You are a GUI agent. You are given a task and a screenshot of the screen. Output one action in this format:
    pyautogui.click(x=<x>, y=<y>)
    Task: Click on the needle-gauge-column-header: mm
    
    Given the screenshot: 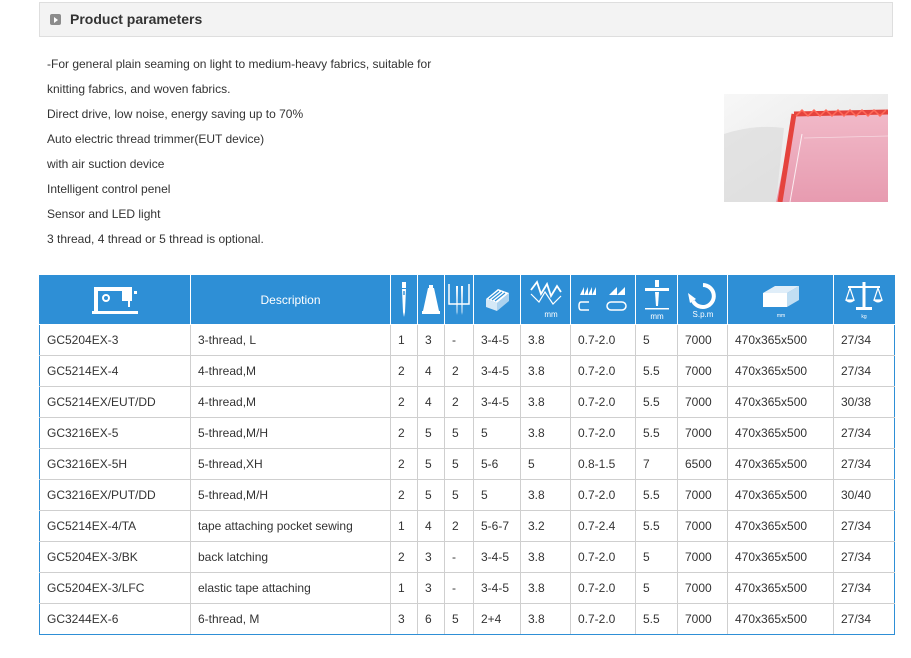 What is the action you would take?
    pyautogui.click(x=656, y=300)
    